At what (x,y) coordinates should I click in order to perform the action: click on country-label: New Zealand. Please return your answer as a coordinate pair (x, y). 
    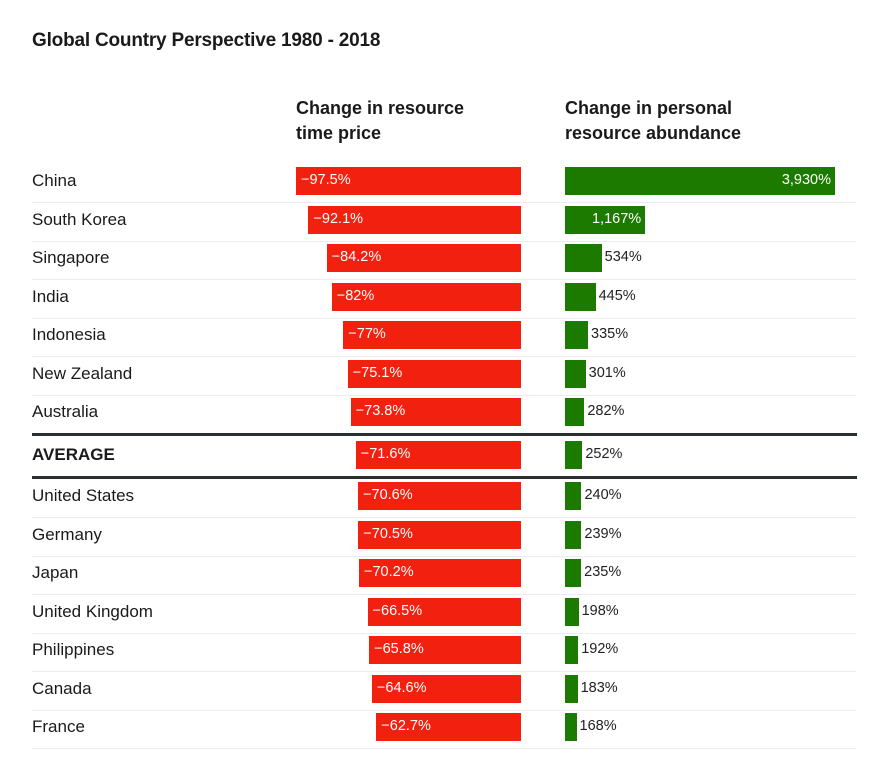
    Looking at the image, I should click on (82, 373).